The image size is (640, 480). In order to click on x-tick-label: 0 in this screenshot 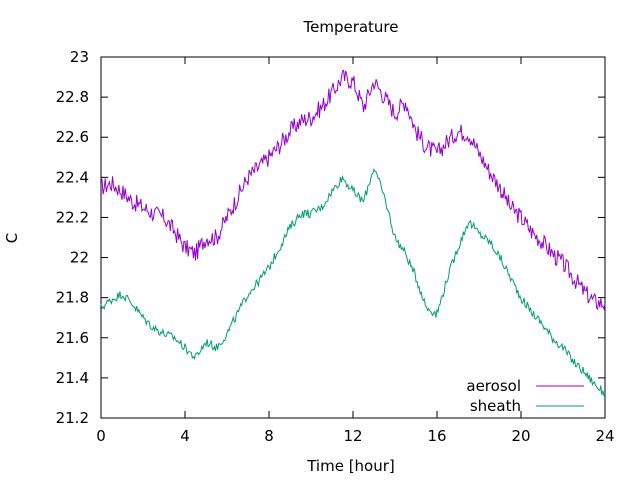, I will do `click(101, 436)`.